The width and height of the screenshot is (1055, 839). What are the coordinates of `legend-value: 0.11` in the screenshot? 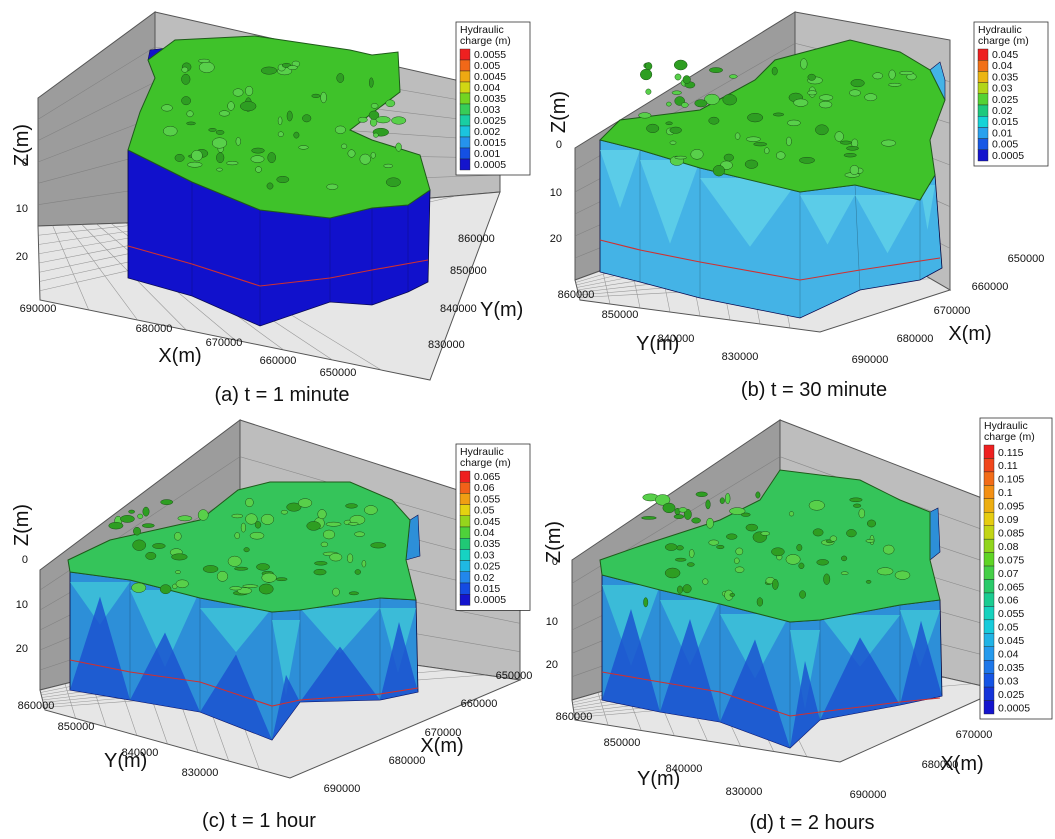 It's located at (1008, 466).